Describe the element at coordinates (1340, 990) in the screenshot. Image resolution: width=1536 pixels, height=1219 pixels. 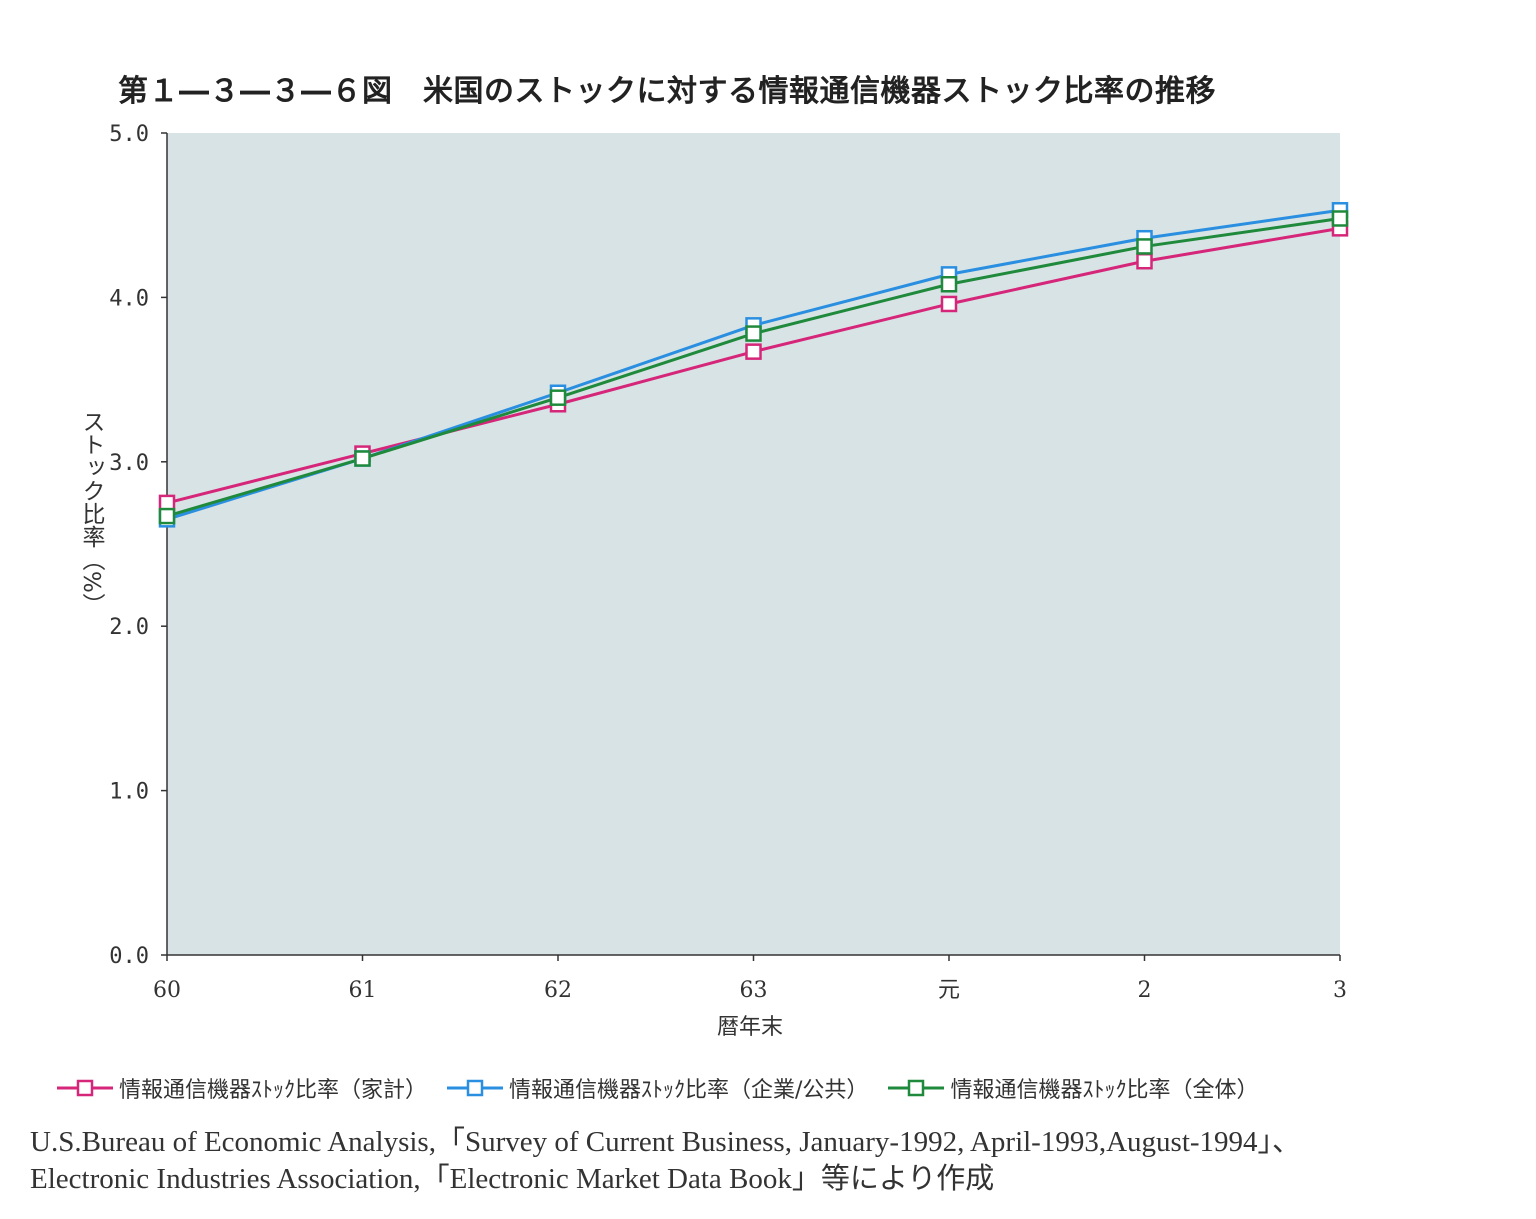
I see `x-tick-label: 3` at that location.